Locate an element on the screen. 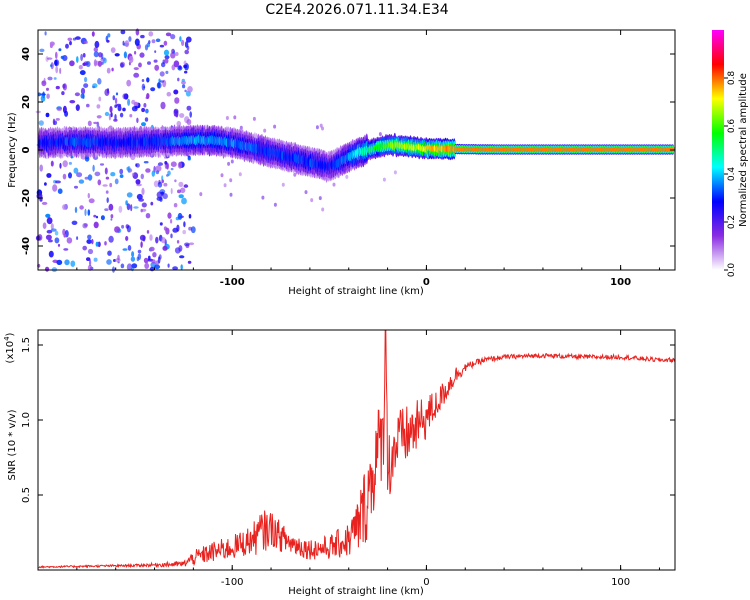  y-tick-label: 1.5 is located at coordinates (26, 345).